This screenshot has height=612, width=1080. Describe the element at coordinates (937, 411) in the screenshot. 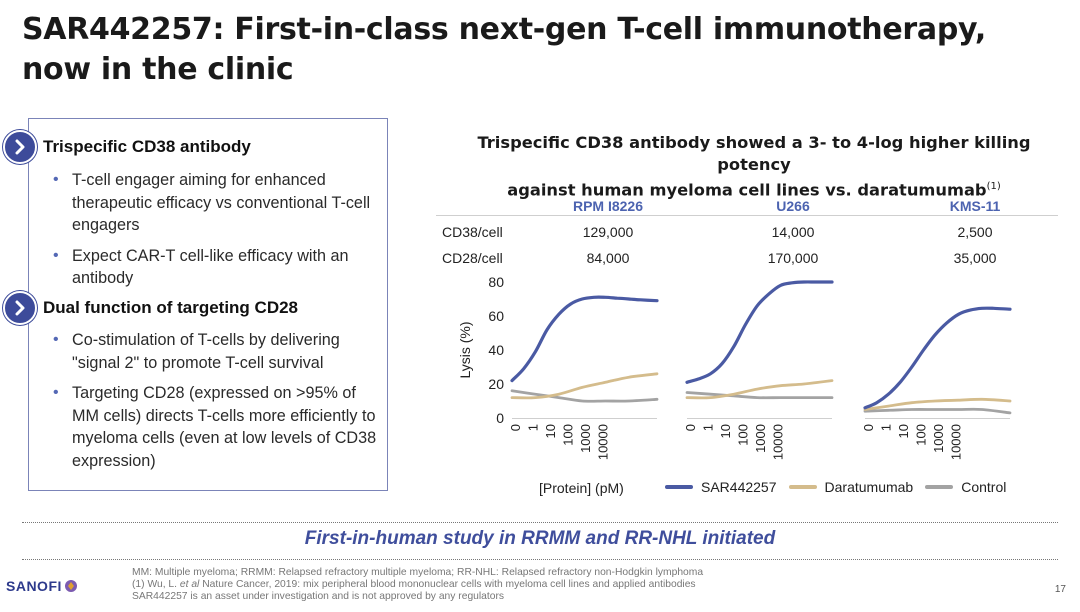

I see `series-line-control-kms11` at that location.